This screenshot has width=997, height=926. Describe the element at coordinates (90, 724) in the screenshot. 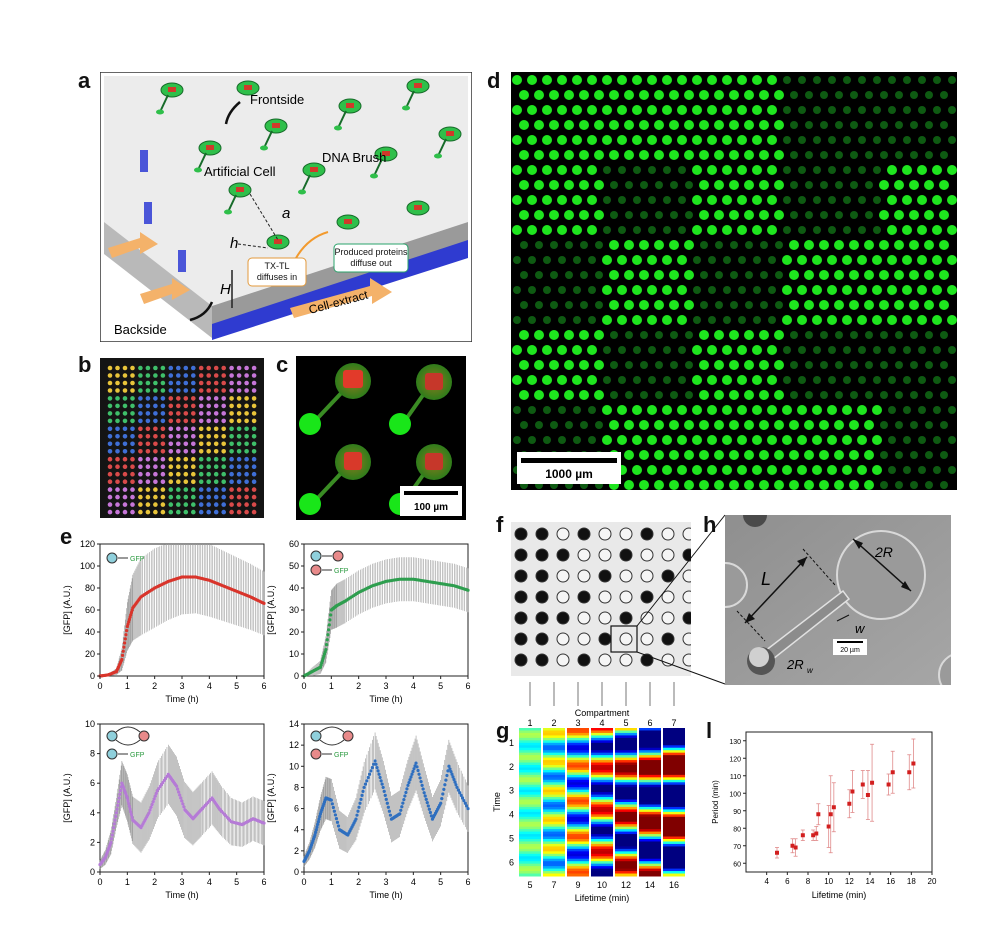

I see `y-tick-label: 10` at that location.